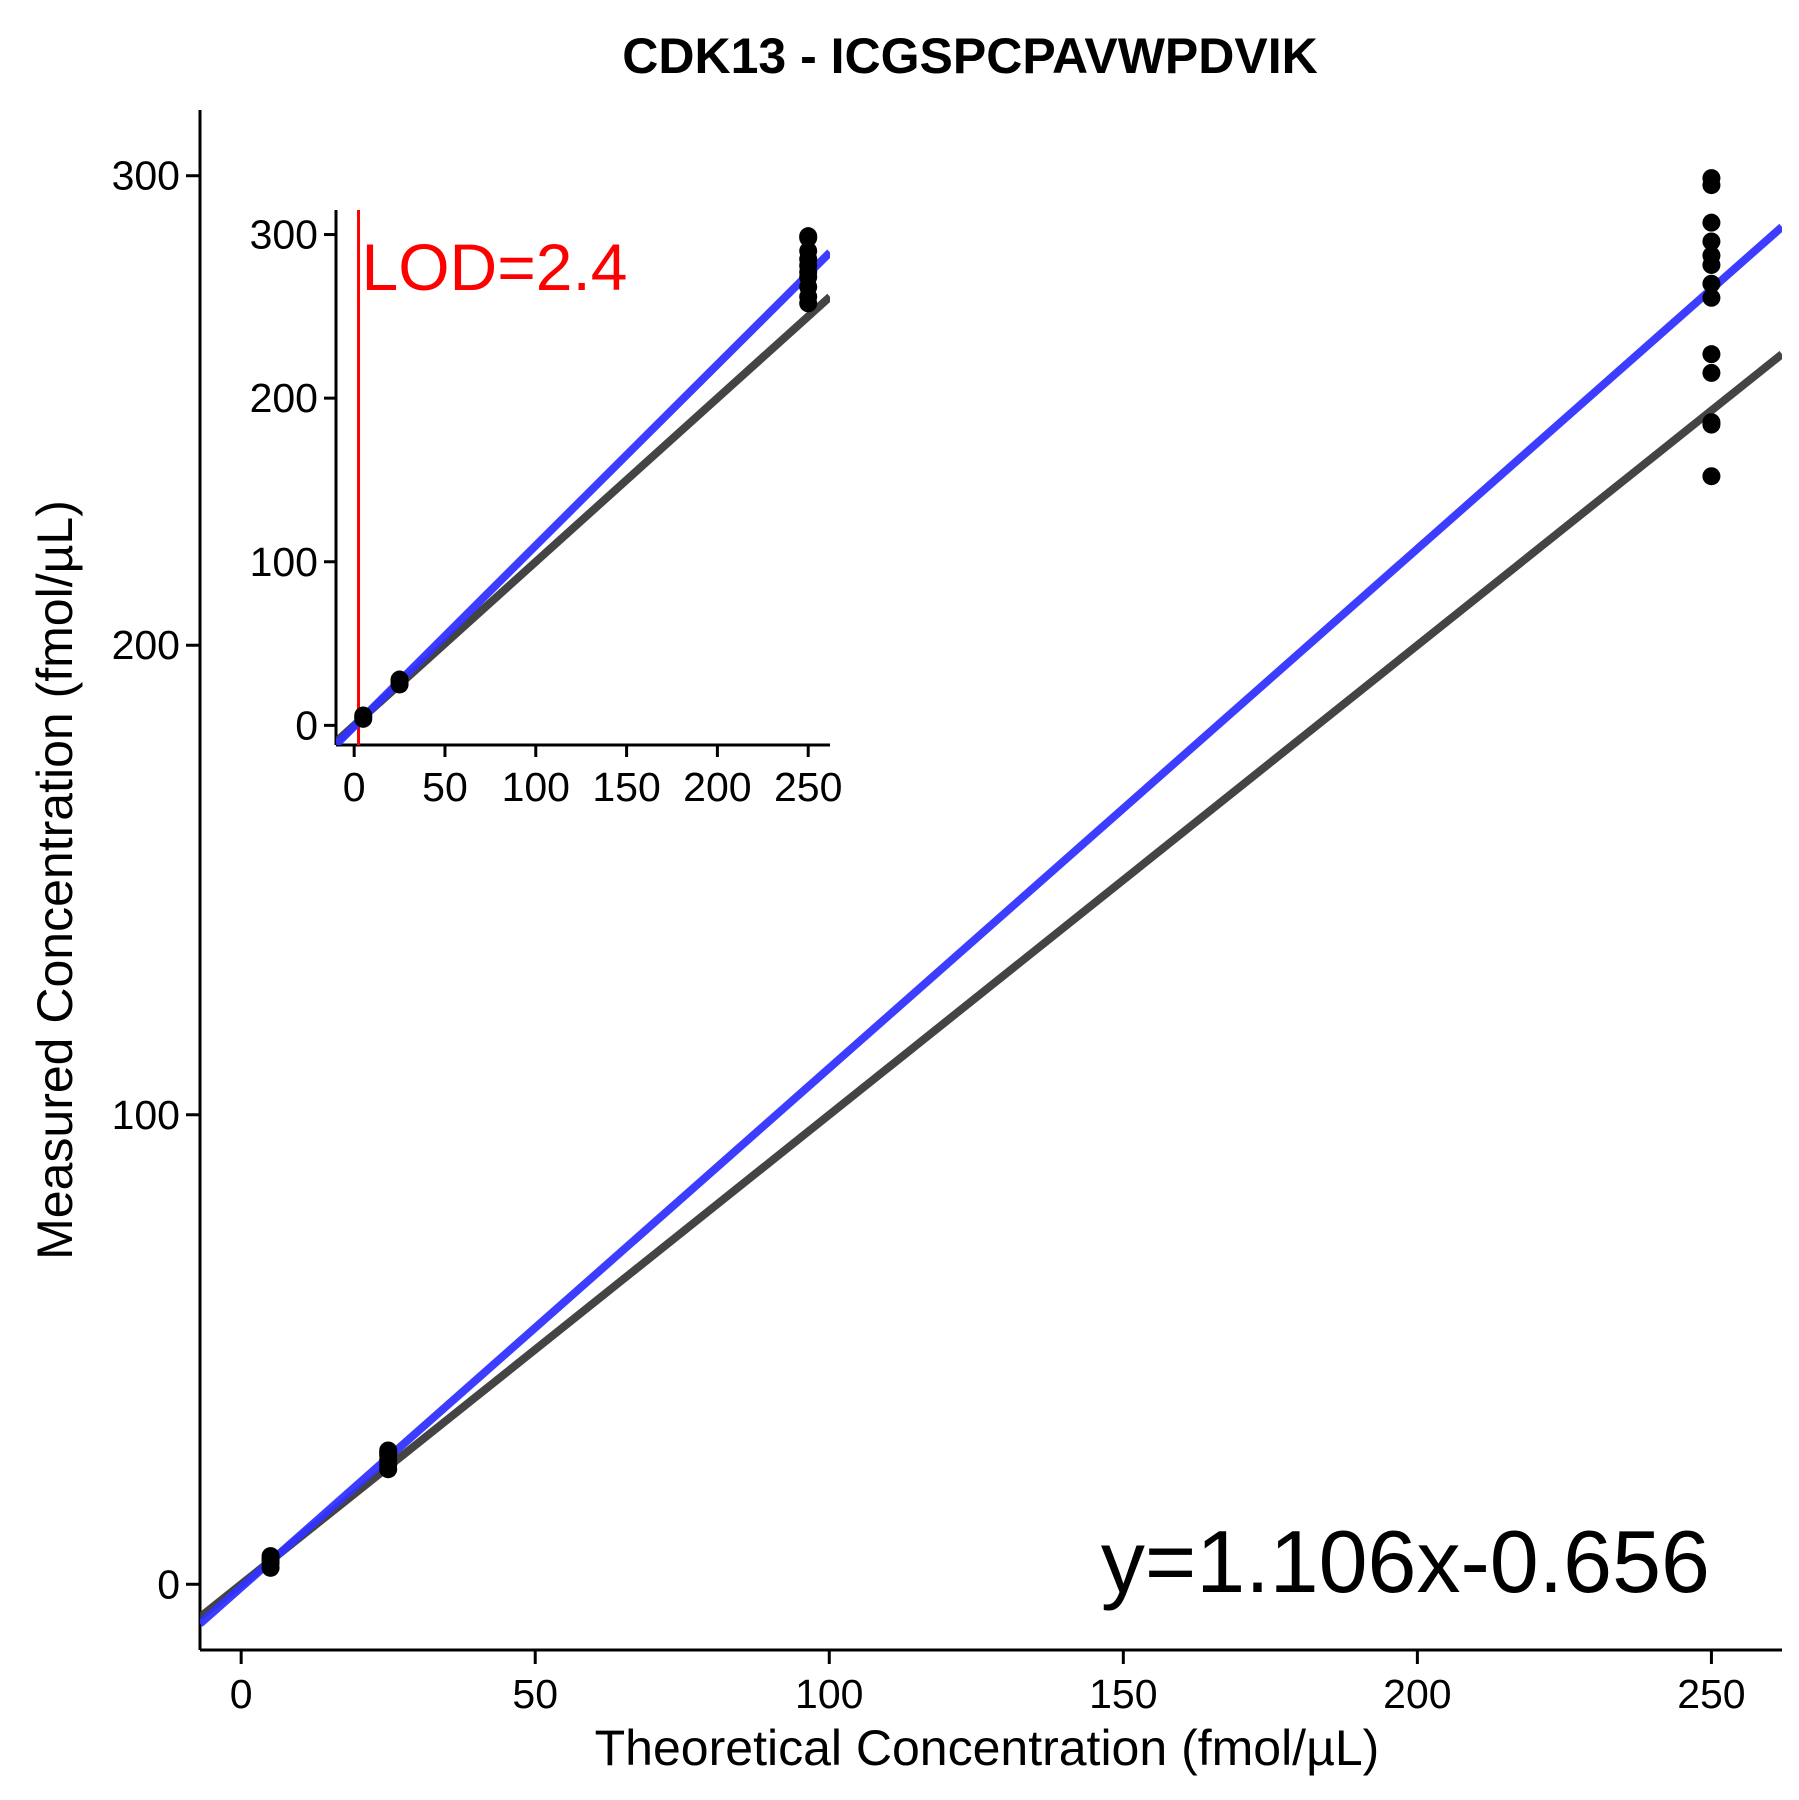 The width and height of the screenshot is (1799, 1800). I want to click on inset-y-tick-label: 100, so click(284, 562).